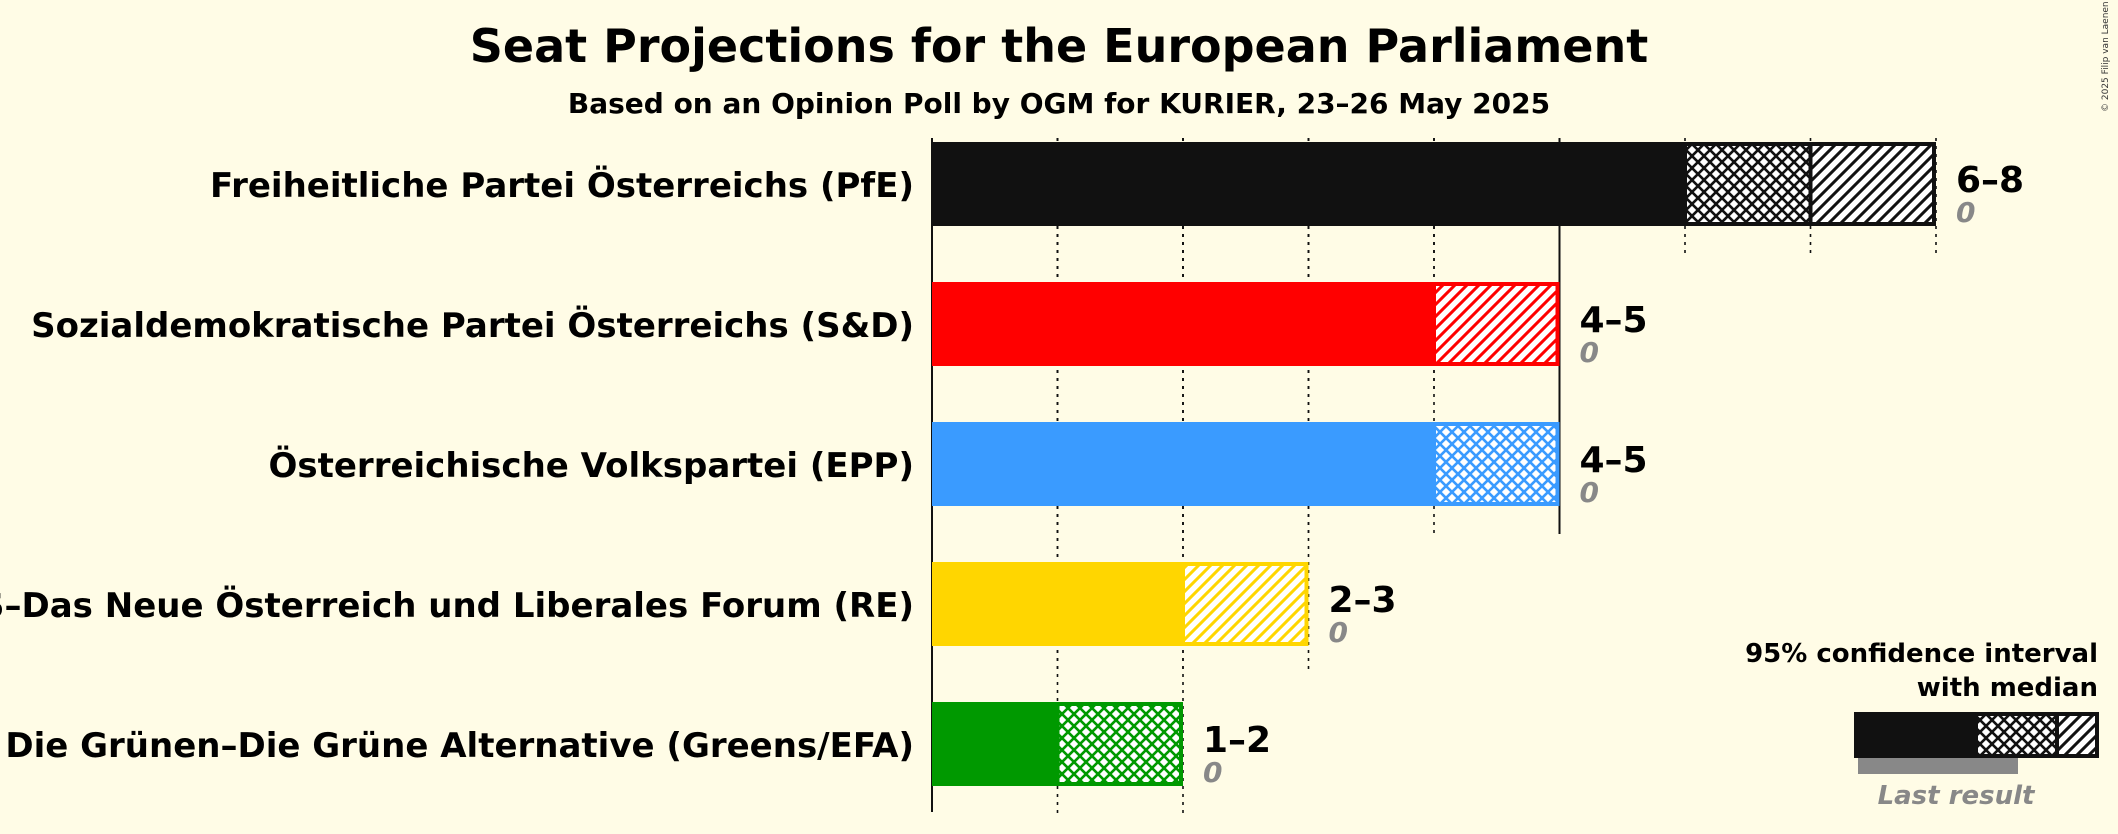  I want to click on party-label: Freiheitliche Partei Österreichs (PfE), so click(562, 185).